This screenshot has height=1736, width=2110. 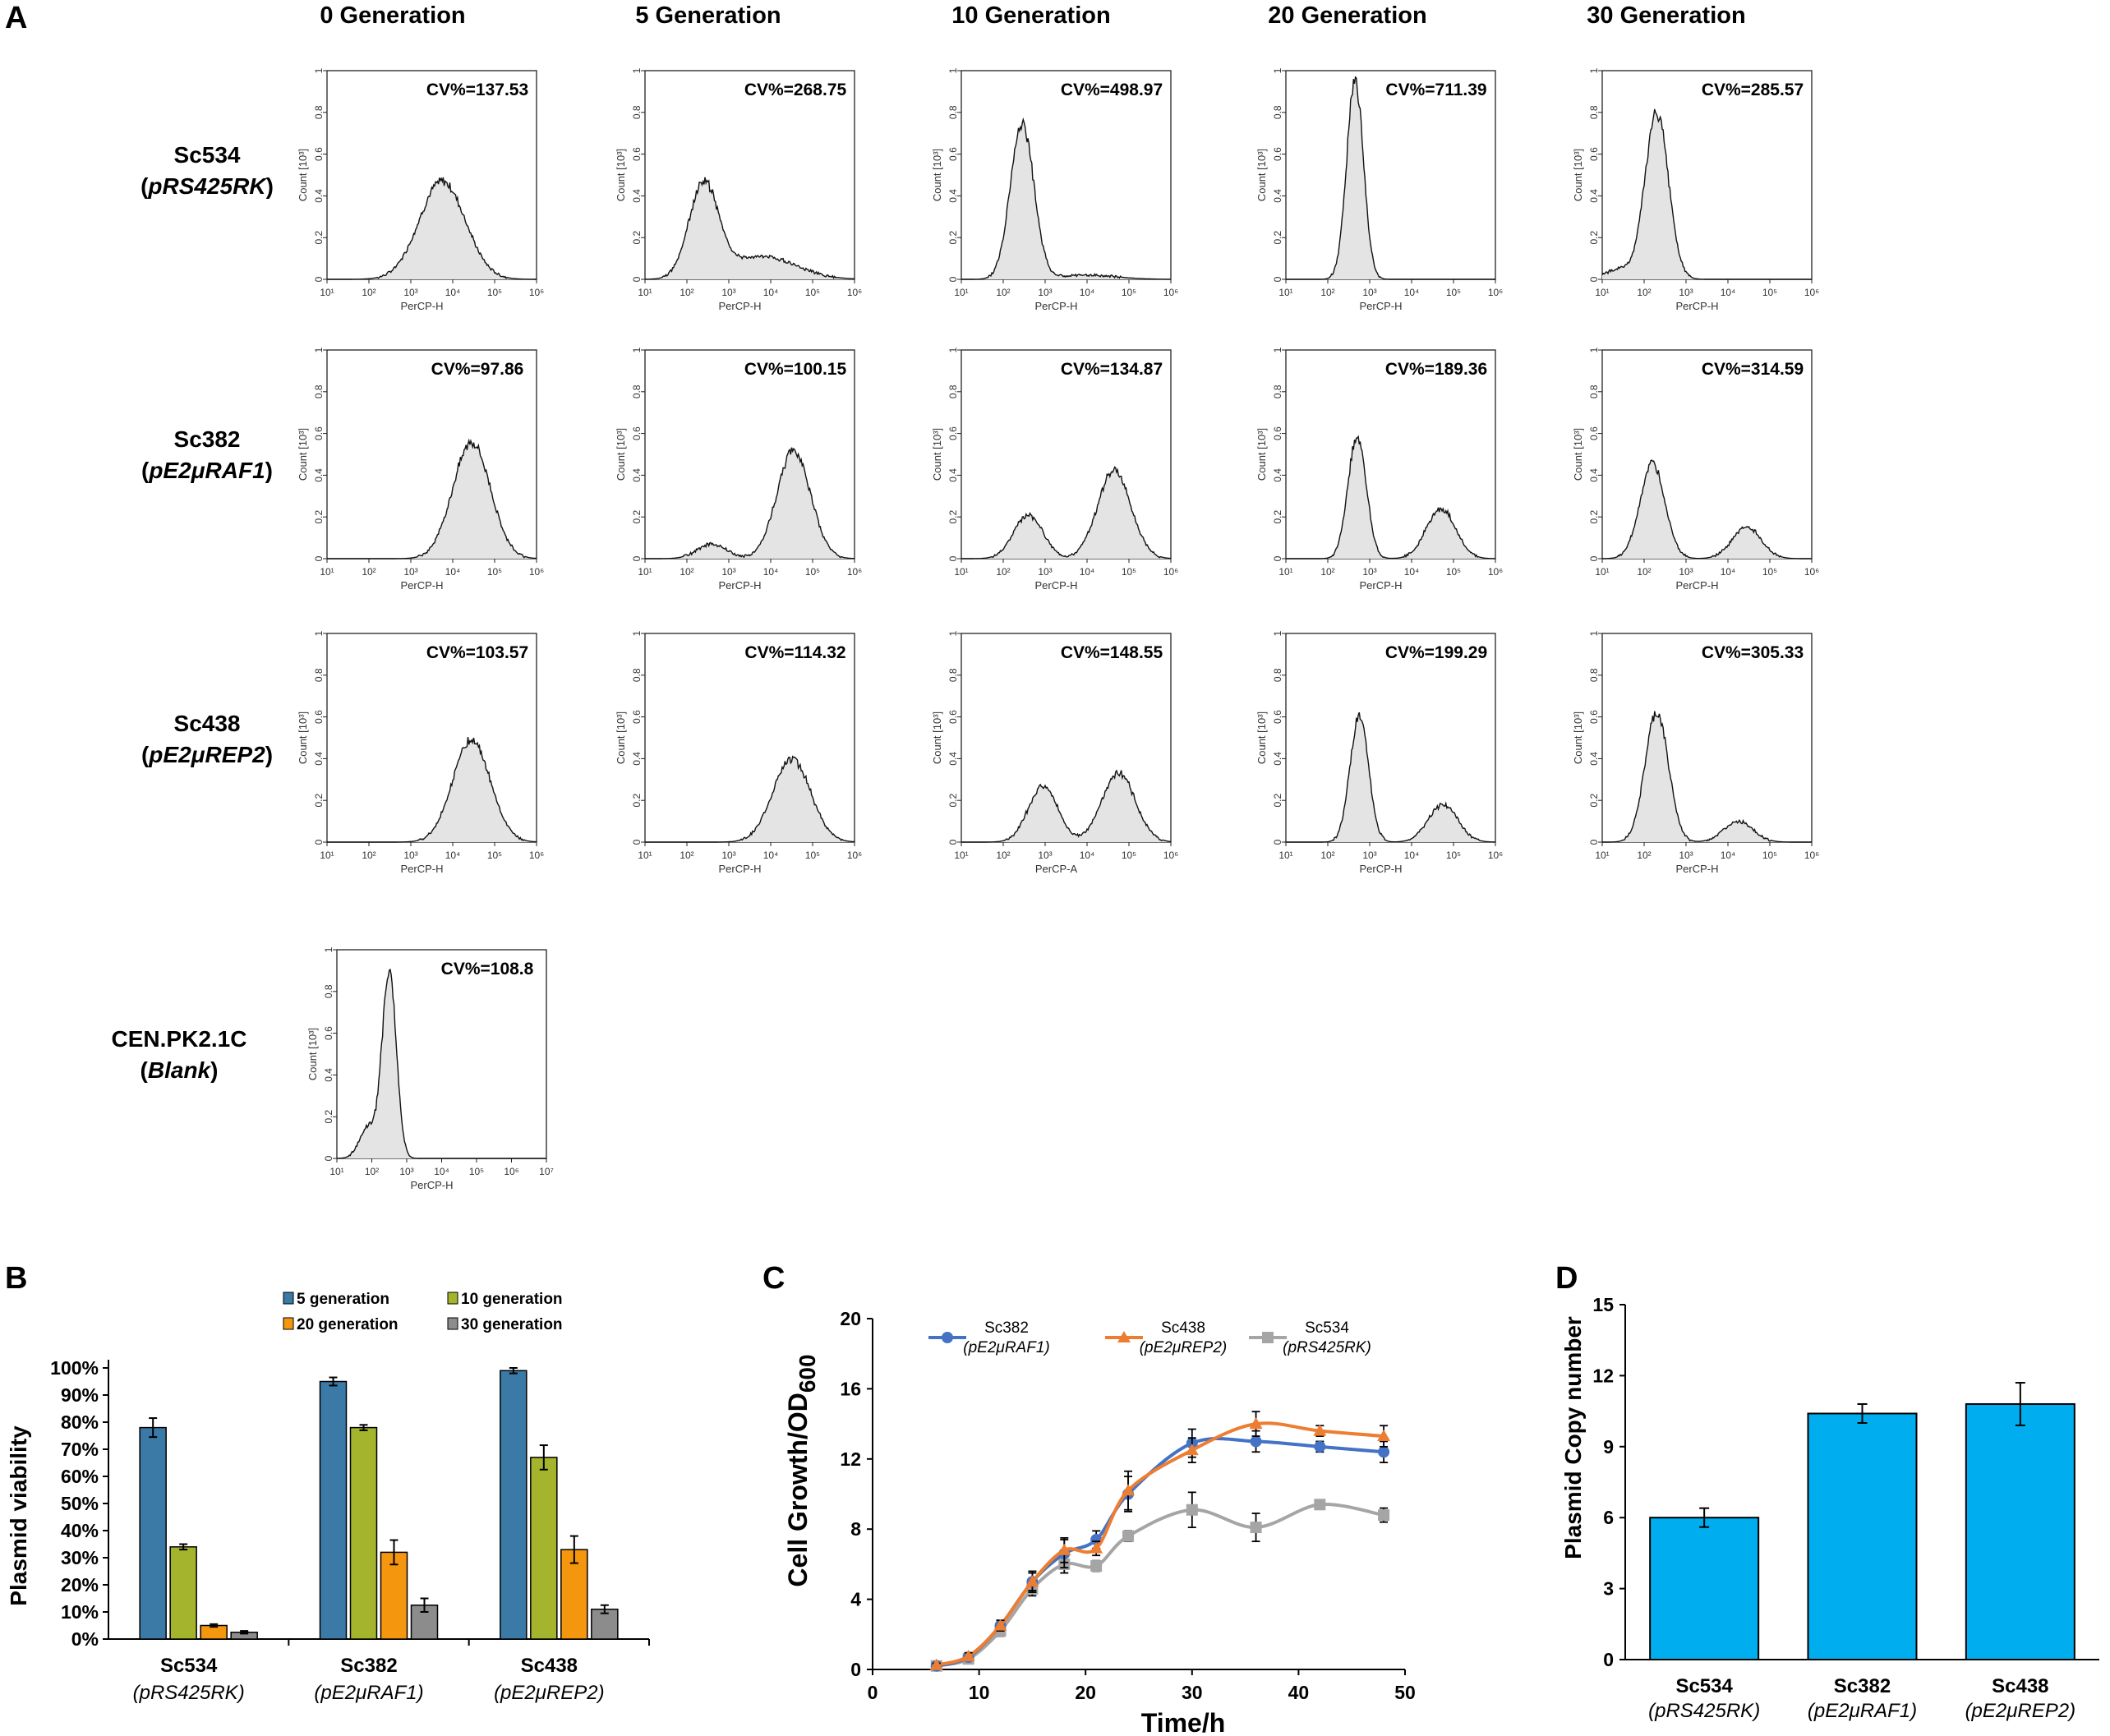 I want to click on x-tick-label: 30, so click(x=1192, y=1692).